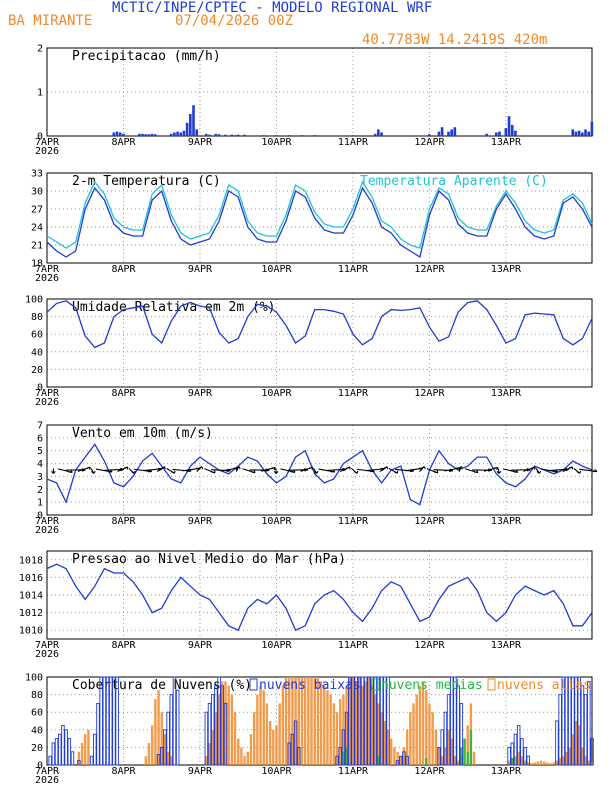 Image resolution: width=612 pixels, height=792 pixels. Describe the element at coordinates (454, 40) in the screenshot. I see `header-location: 40.7783W 14.2419S 420m` at that location.